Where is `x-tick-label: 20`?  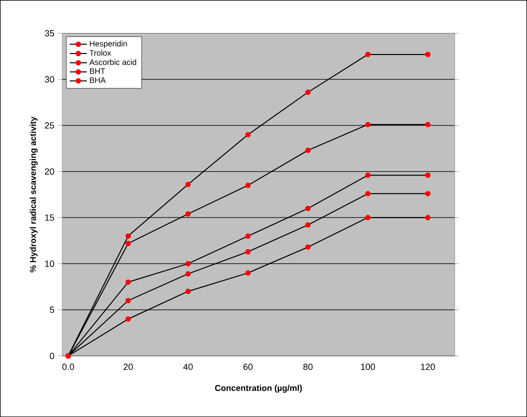
x-tick-label: 20 is located at coordinates (128, 367).